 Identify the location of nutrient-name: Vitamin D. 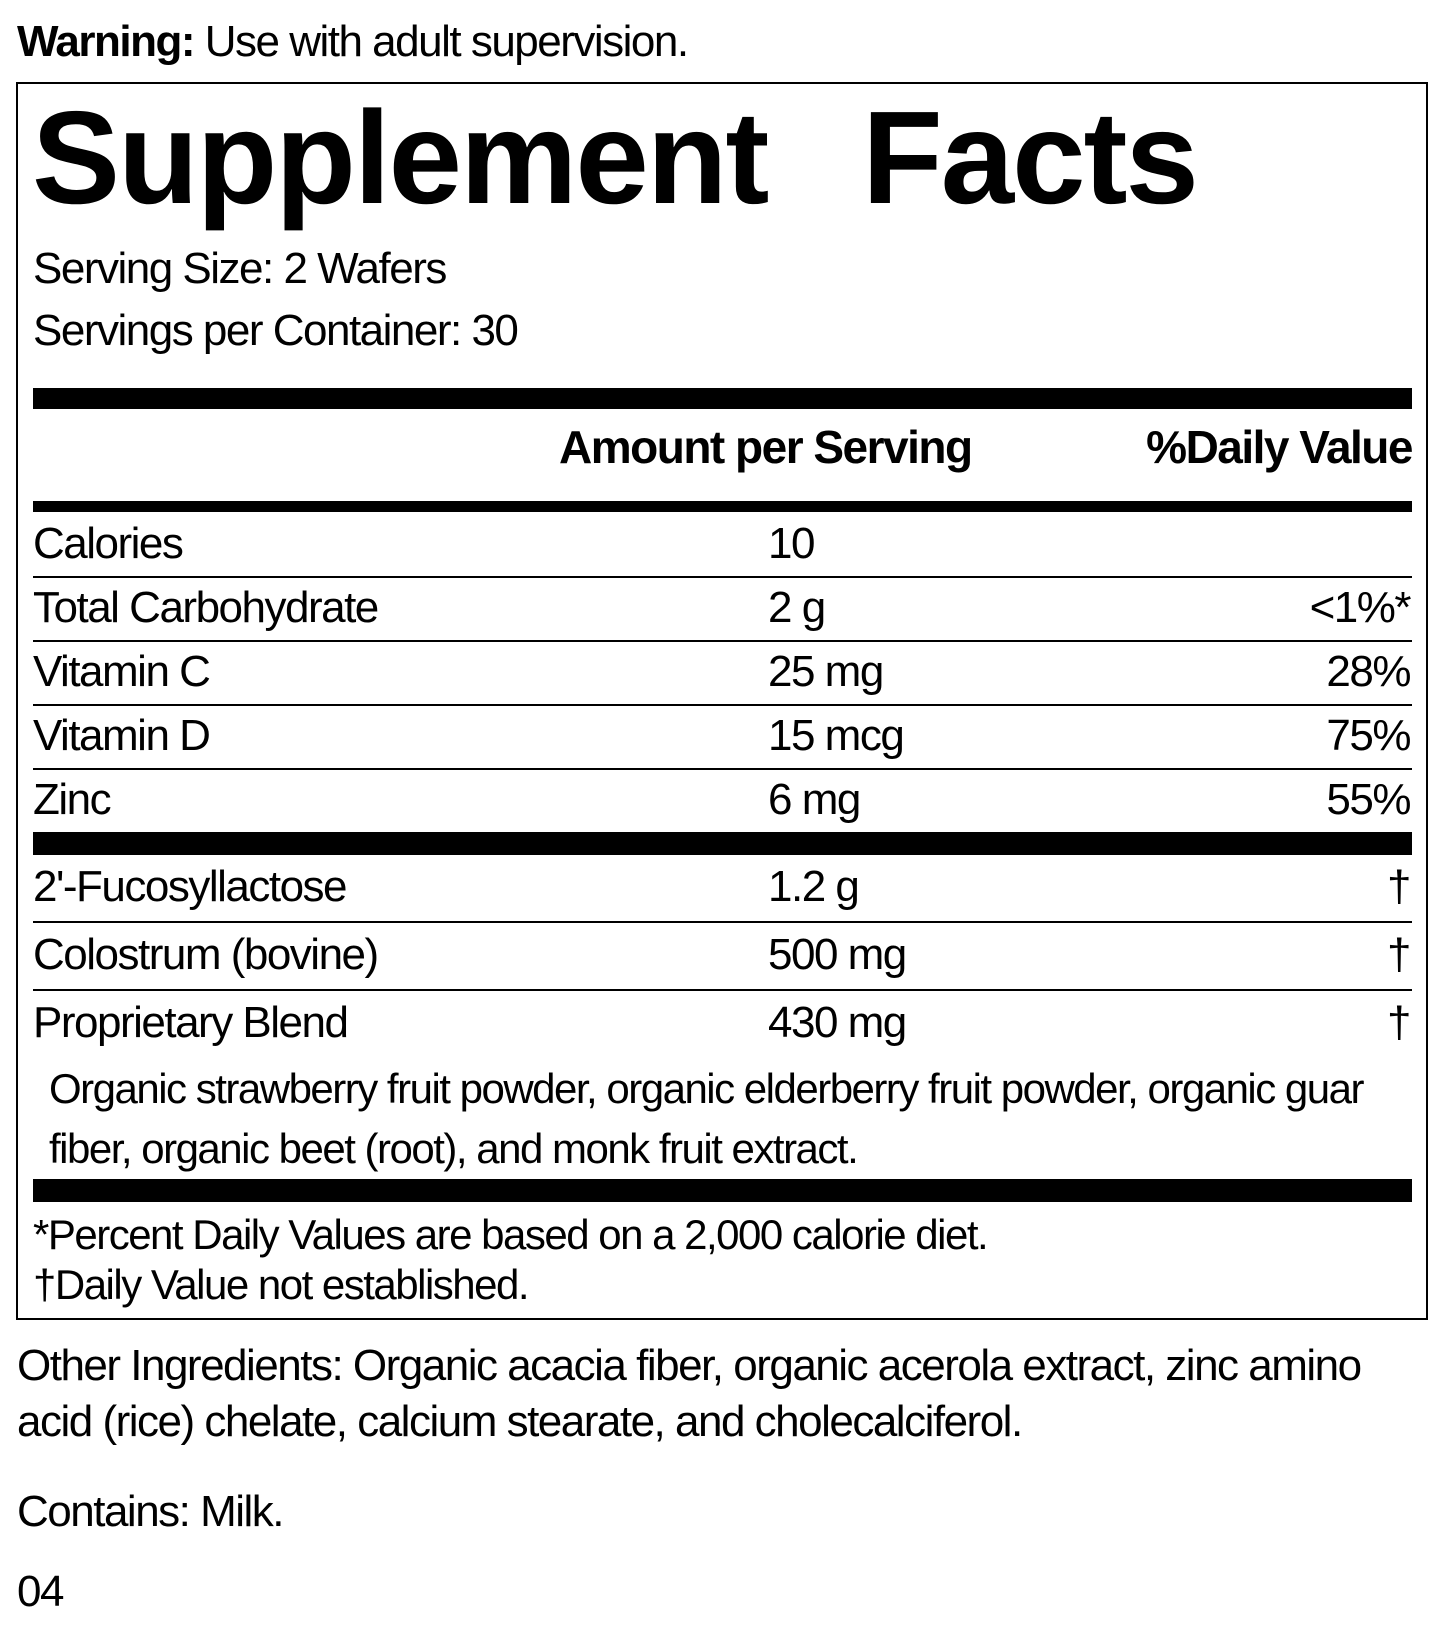
(122, 735).